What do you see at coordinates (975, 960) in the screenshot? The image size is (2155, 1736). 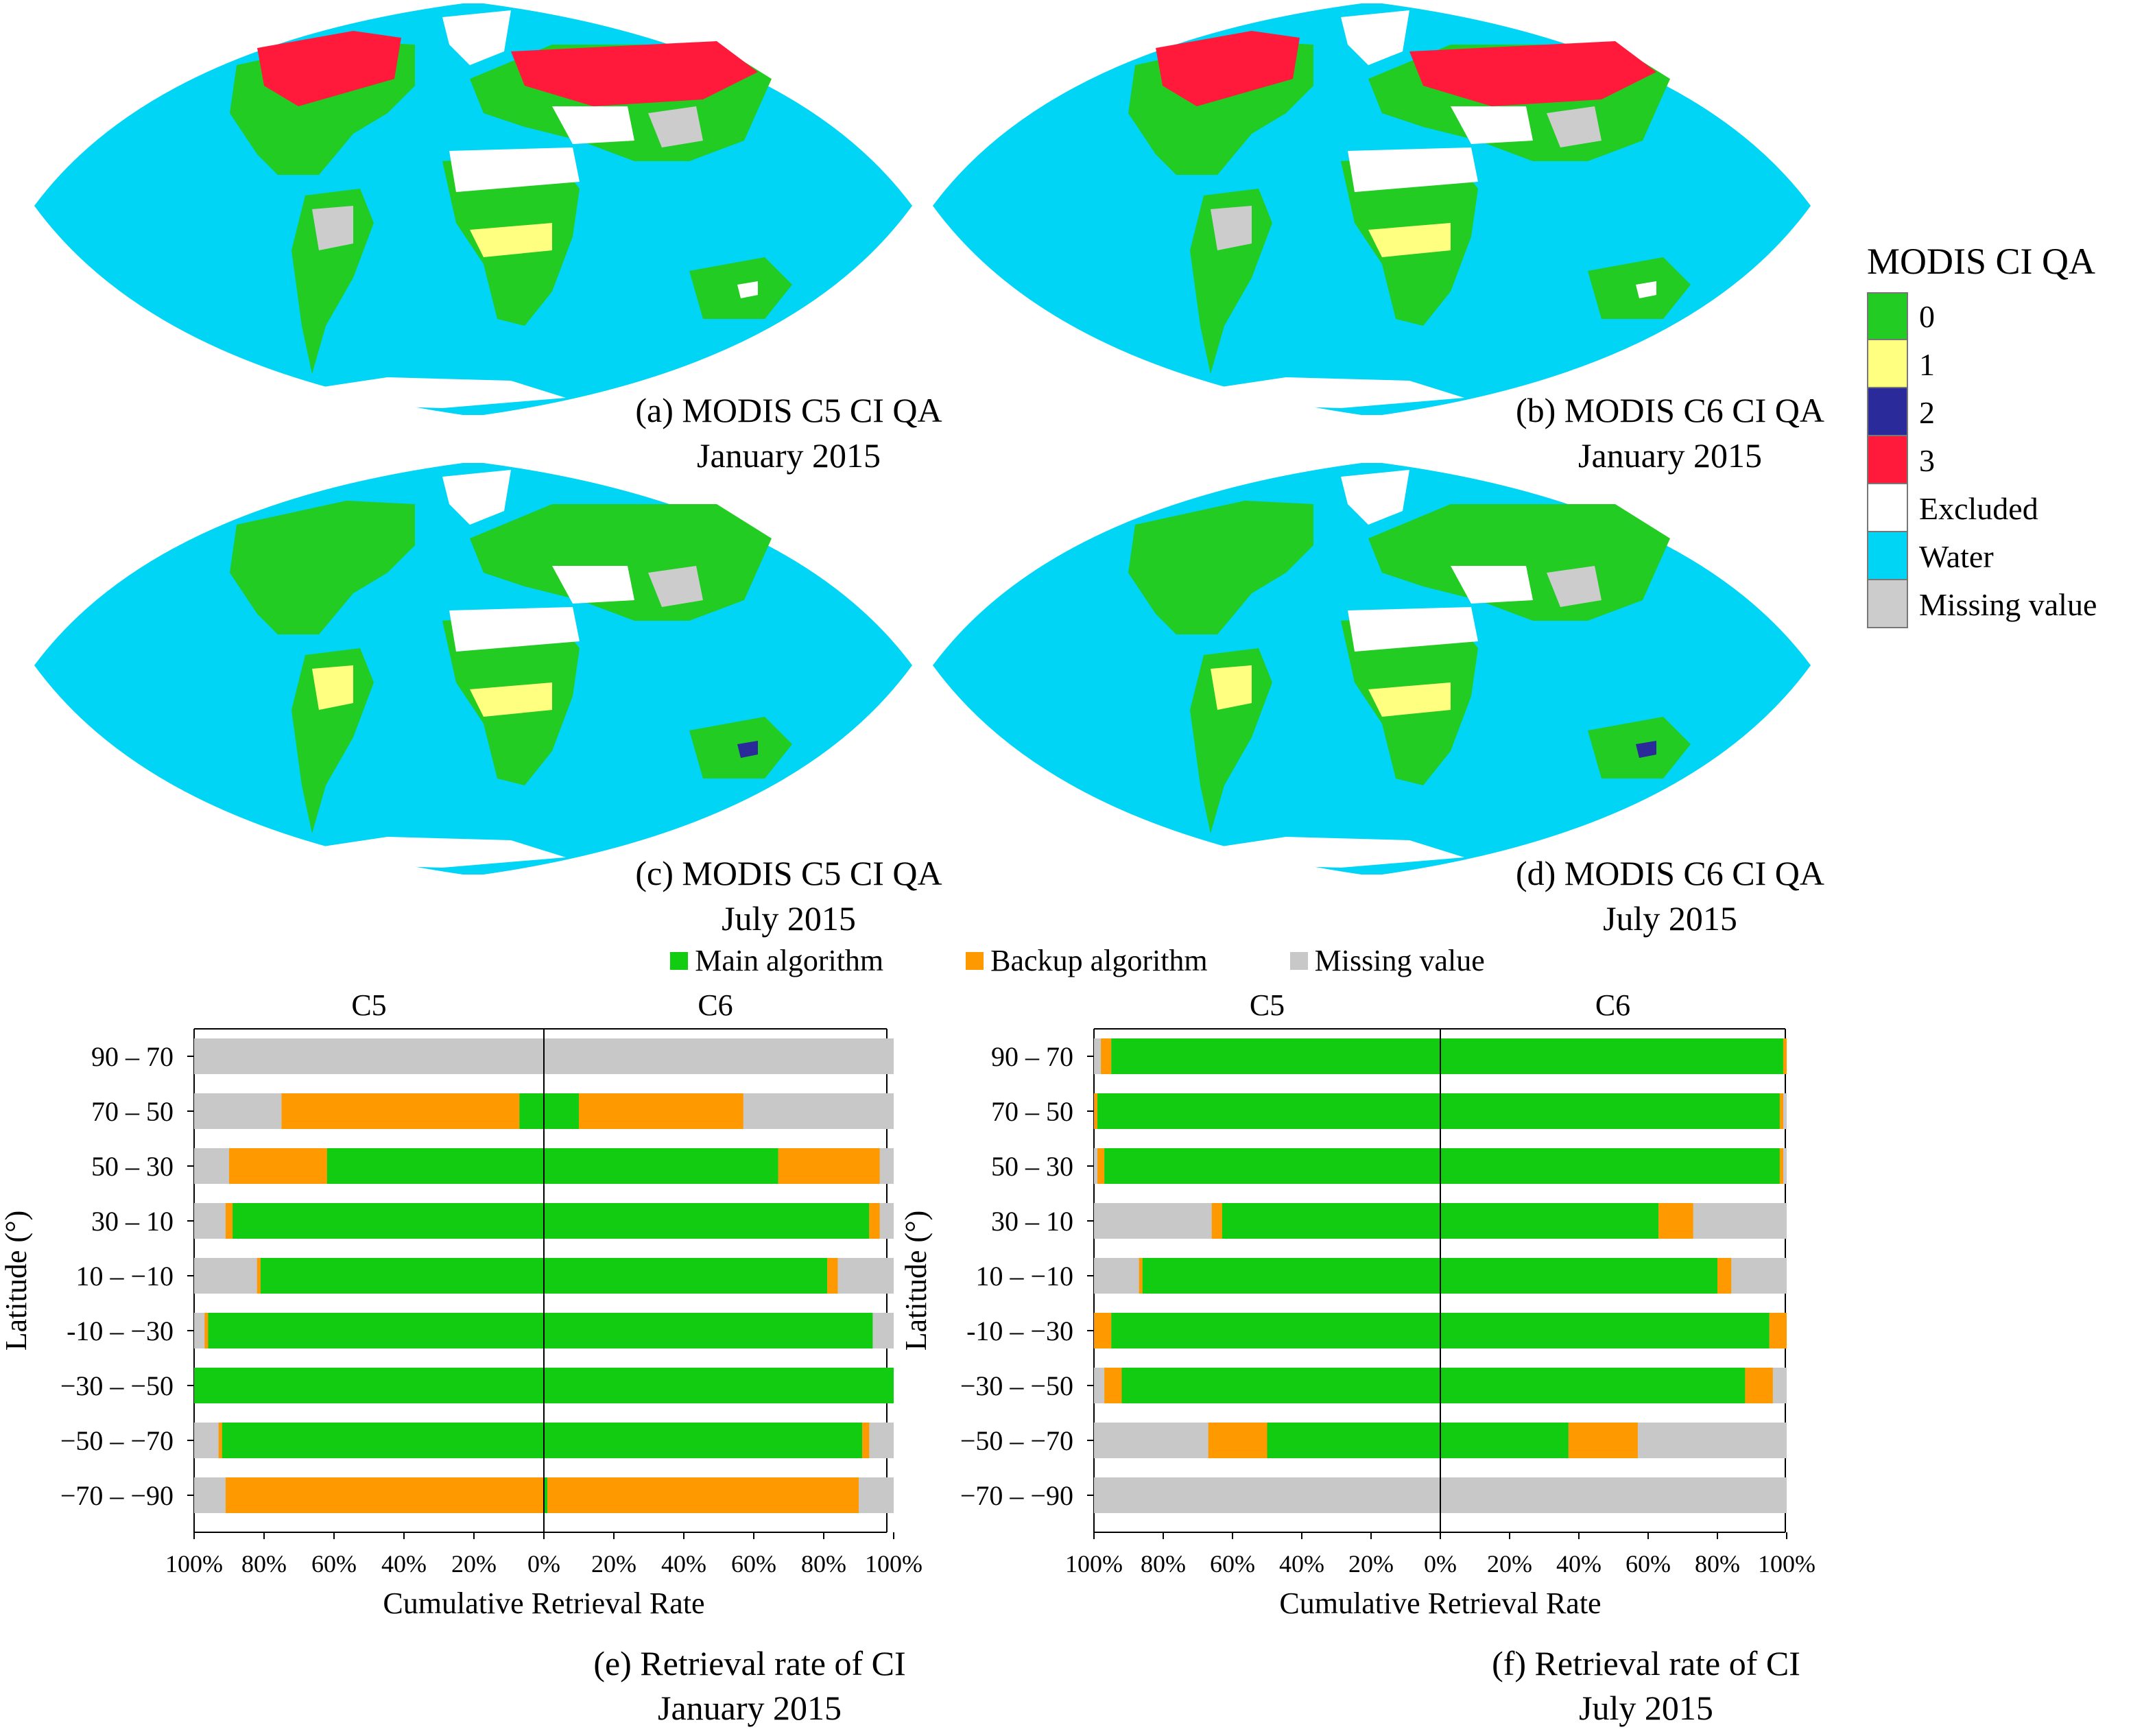 I see `backup-algorithm-swatch` at bounding box center [975, 960].